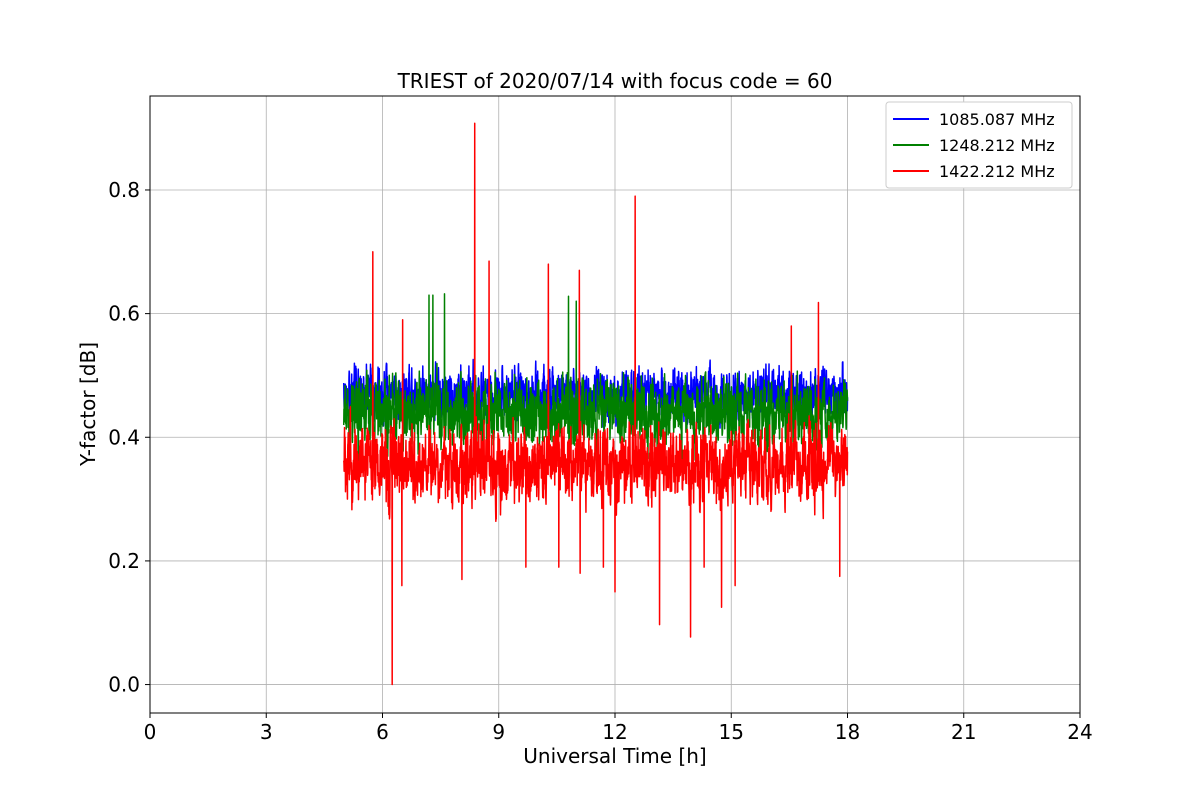  What do you see at coordinates (88, 404) in the screenshot?
I see `y-axis-label: Y-factor [dB]` at bounding box center [88, 404].